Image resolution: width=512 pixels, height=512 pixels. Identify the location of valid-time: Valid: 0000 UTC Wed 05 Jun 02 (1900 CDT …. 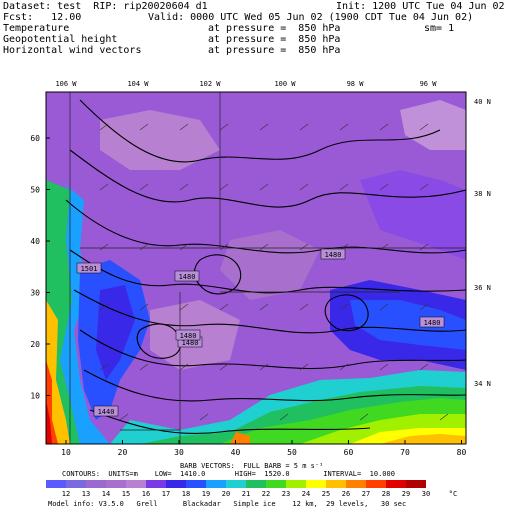
(311, 17).